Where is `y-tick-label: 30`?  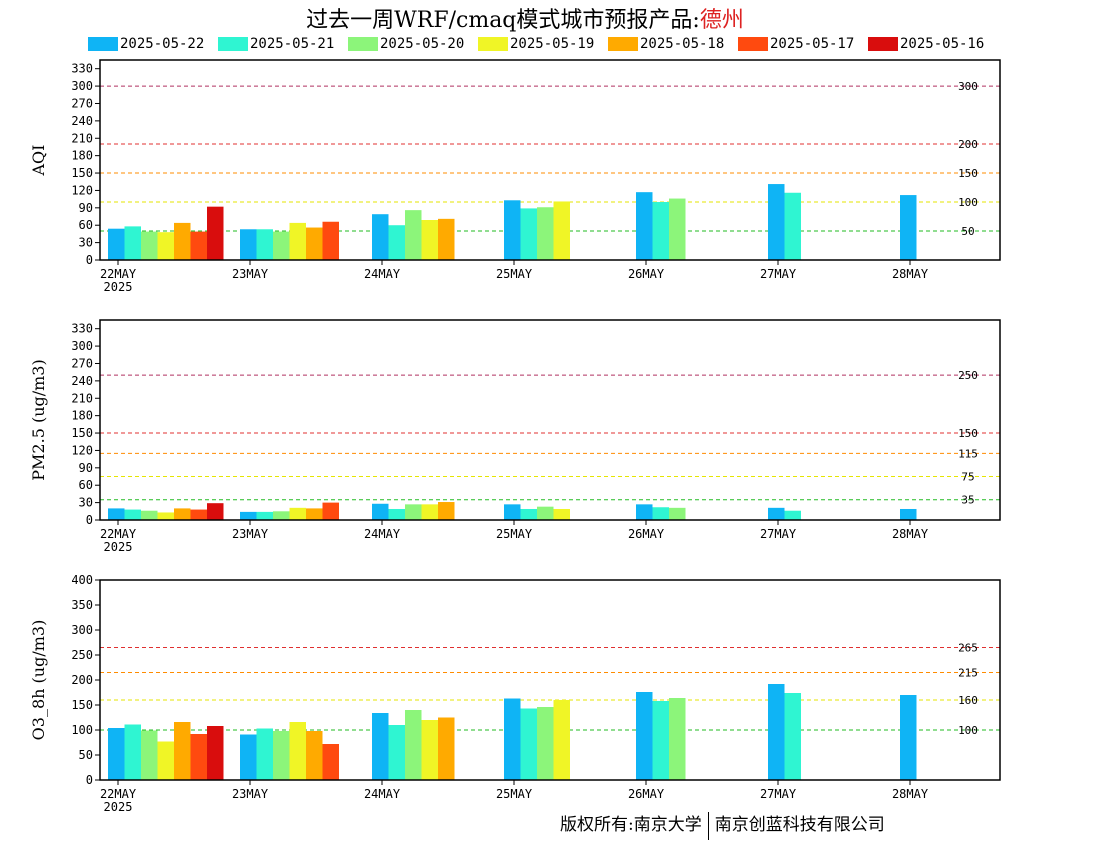 y-tick-label: 30 is located at coordinates (86, 243).